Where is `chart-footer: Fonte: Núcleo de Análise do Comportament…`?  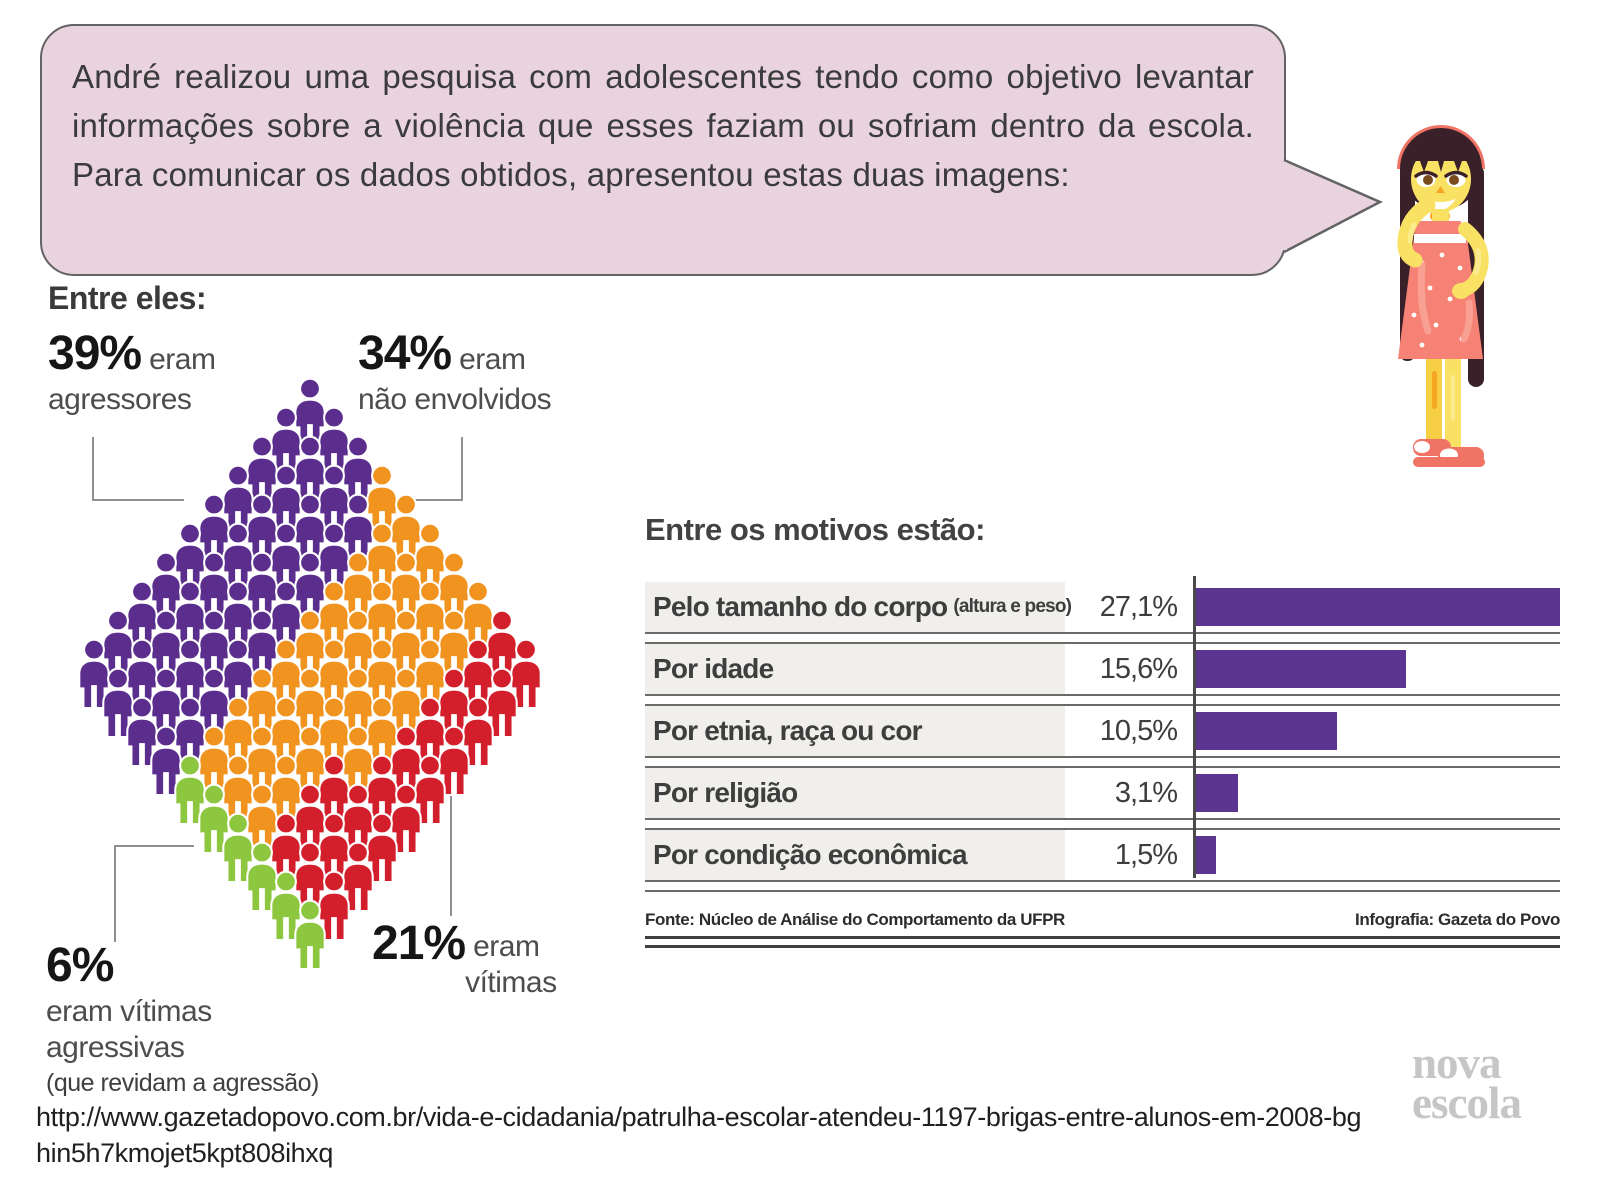 chart-footer: Fonte: Núcleo de Análise do Comportament… is located at coordinates (1102, 920).